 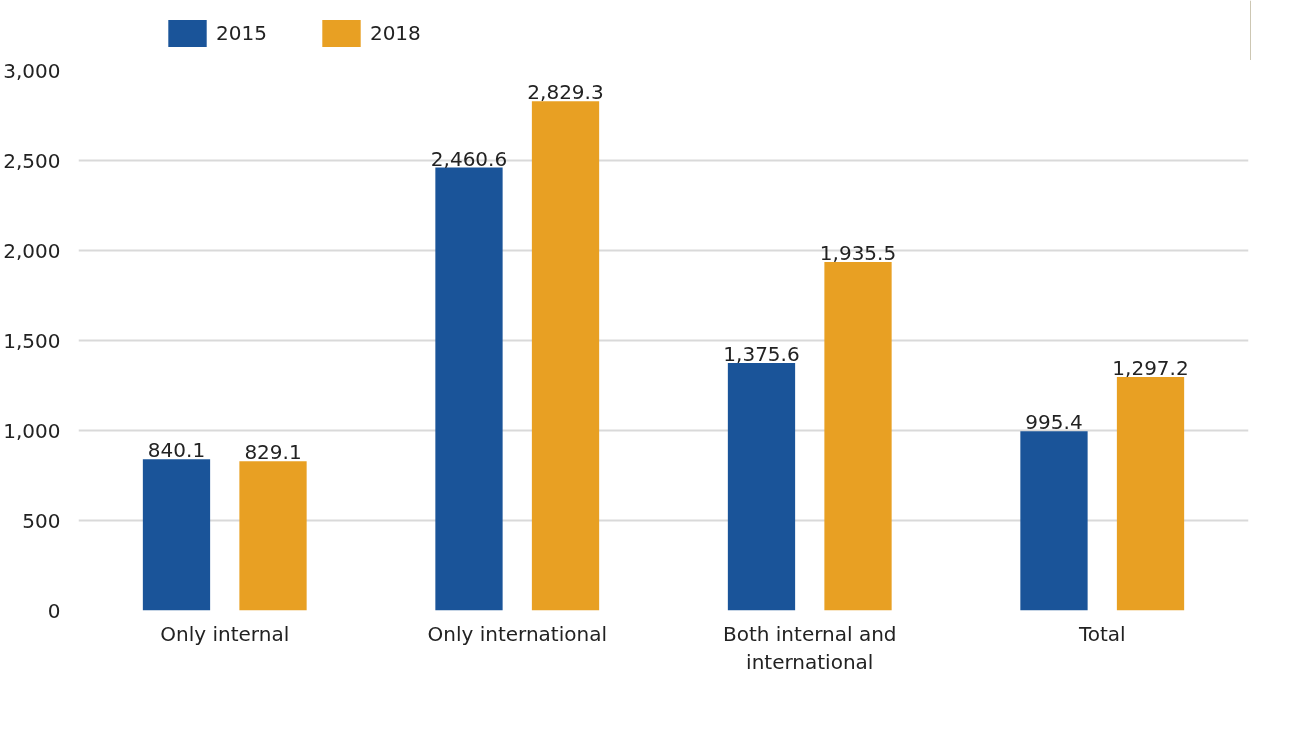 I want to click on data-label: 2,460.6, so click(x=469, y=158).